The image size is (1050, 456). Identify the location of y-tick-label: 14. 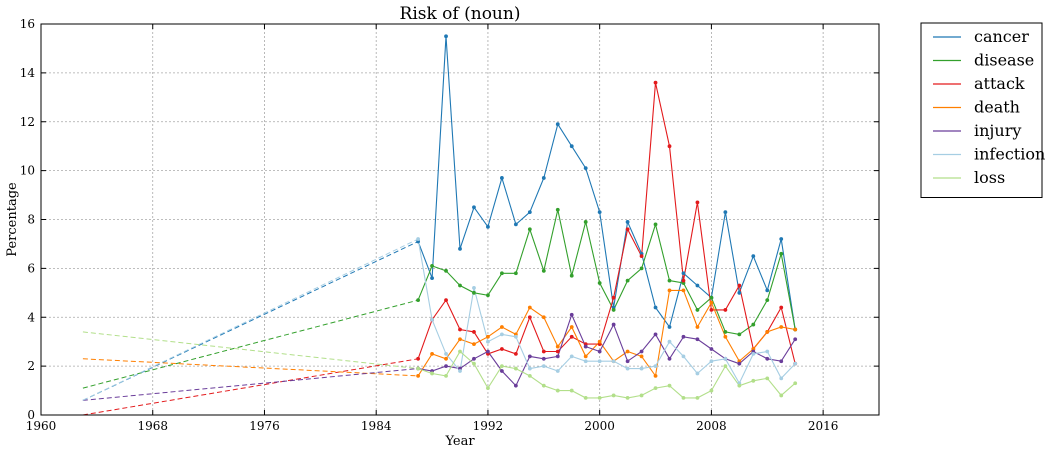
(28, 73).